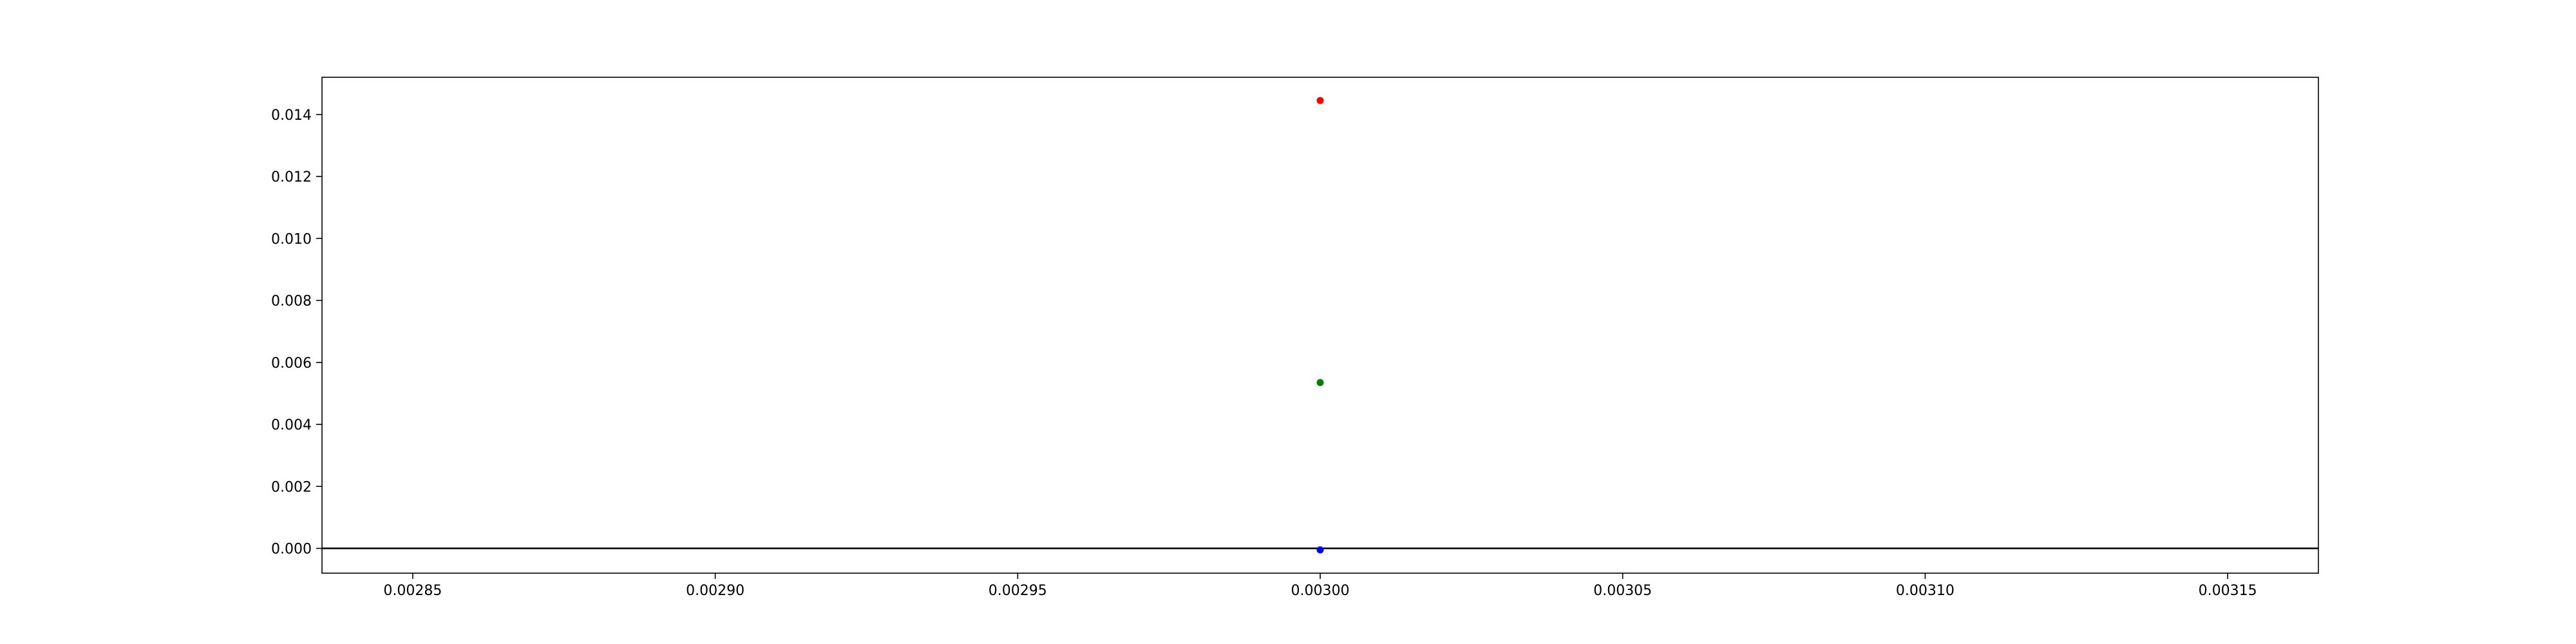 Image resolution: width=2576 pixels, height=644 pixels. Describe the element at coordinates (1320, 382) in the screenshot. I see `green-data-point` at that location.